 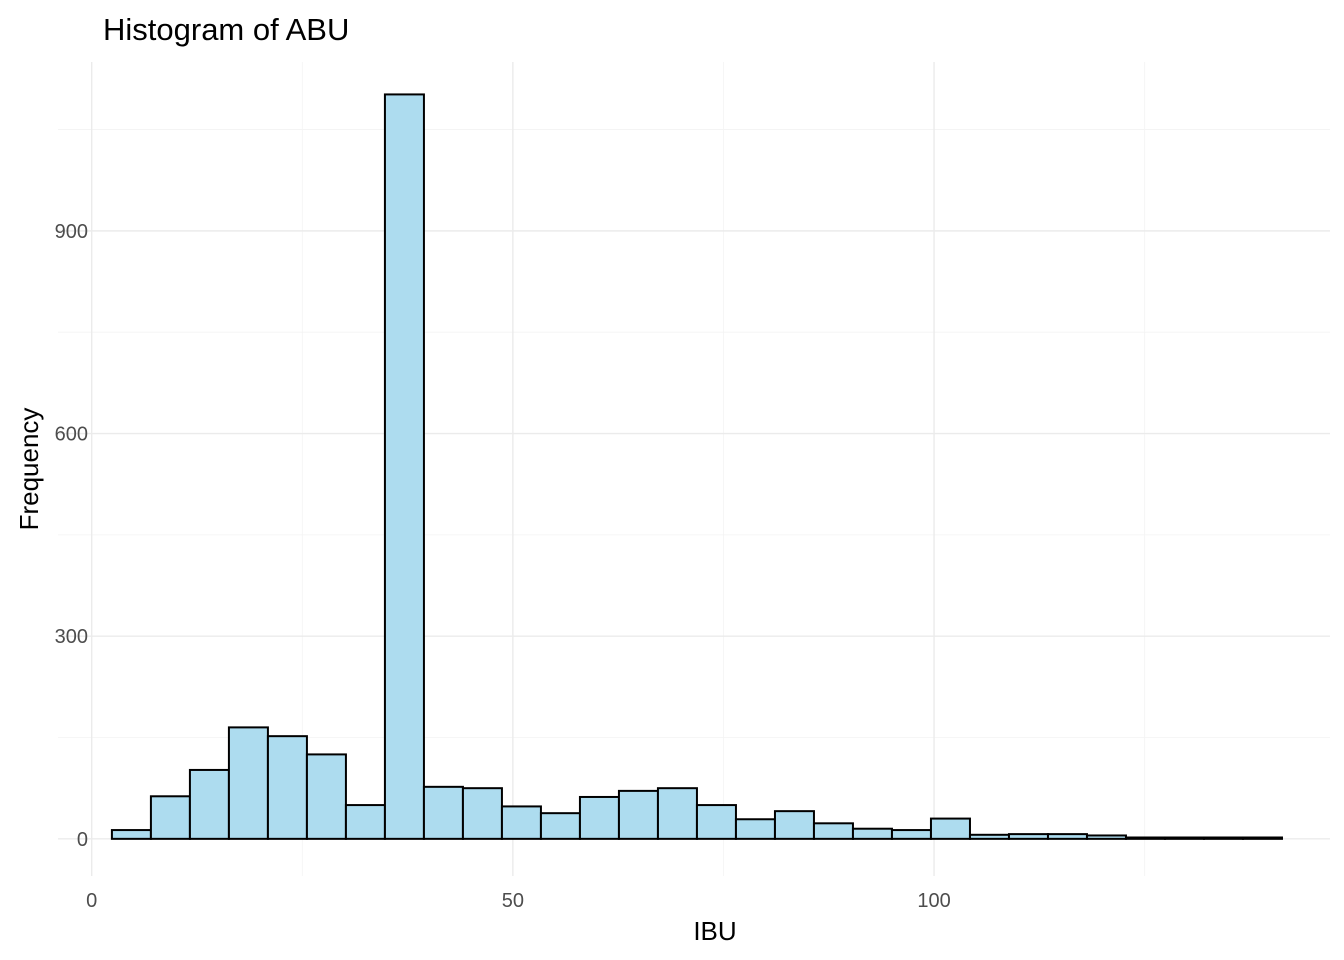 I want to click on x-tick-label: 100, so click(x=933, y=901).